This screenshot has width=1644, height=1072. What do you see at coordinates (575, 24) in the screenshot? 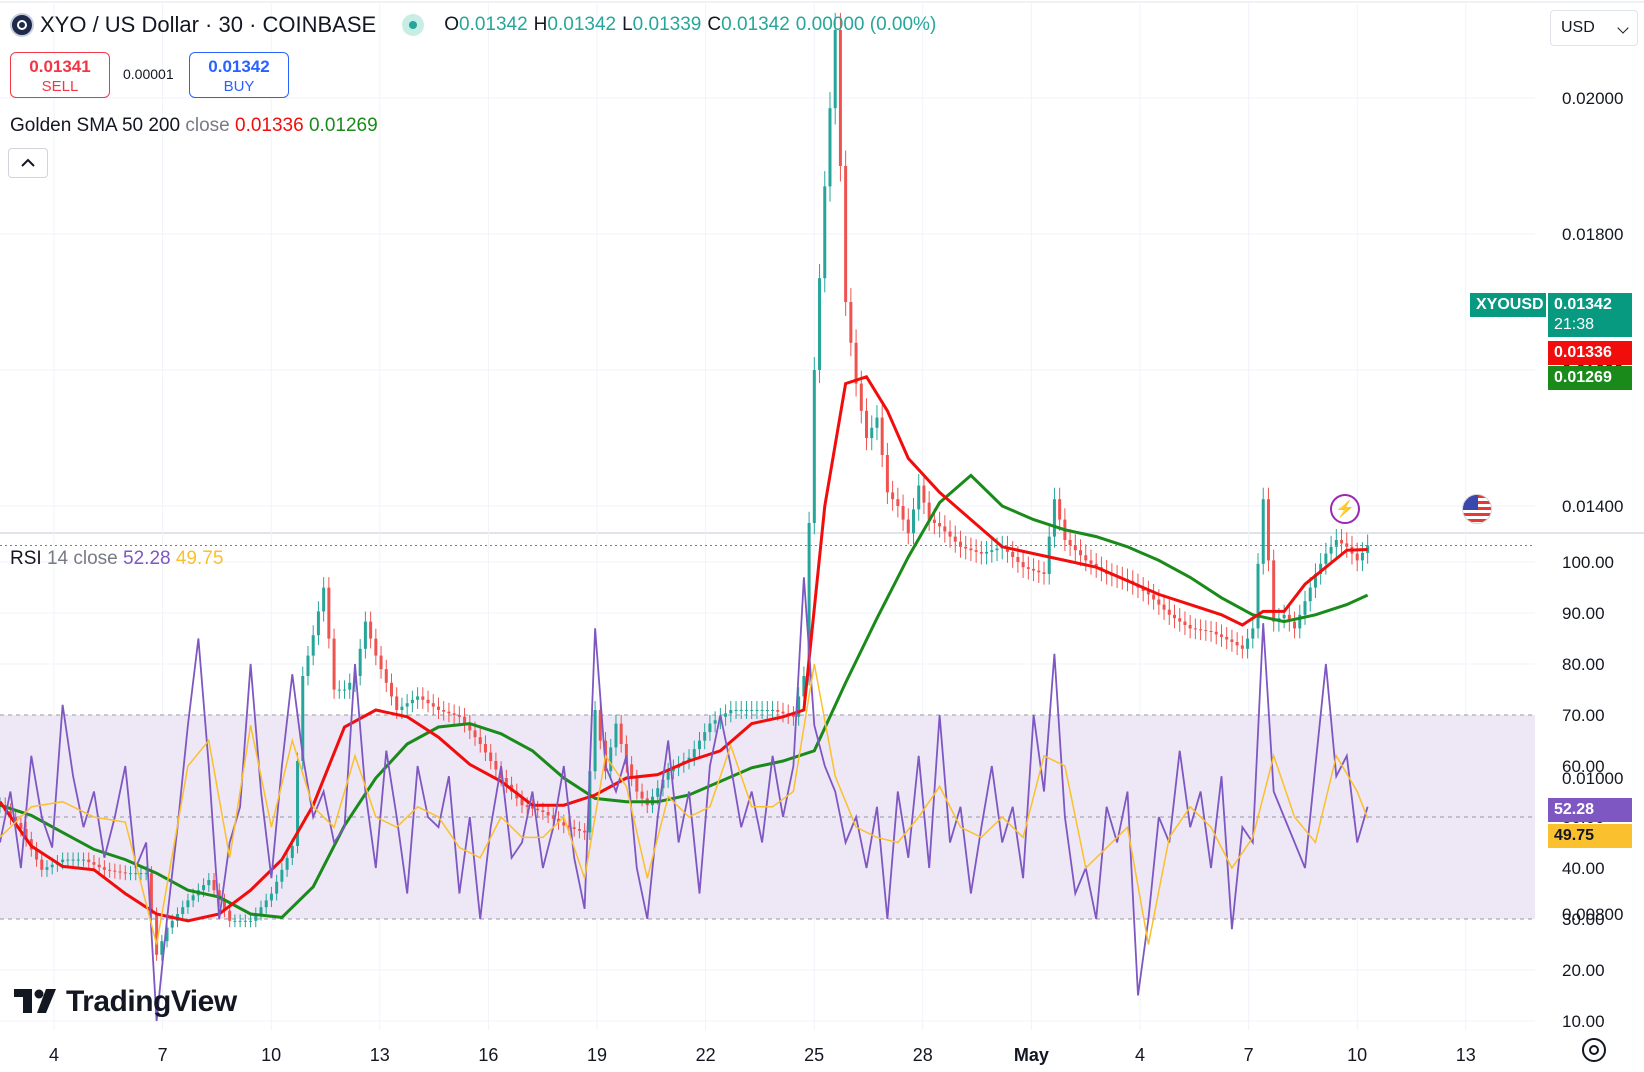
I see `ohlc-high: H0.01342` at bounding box center [575, 24].